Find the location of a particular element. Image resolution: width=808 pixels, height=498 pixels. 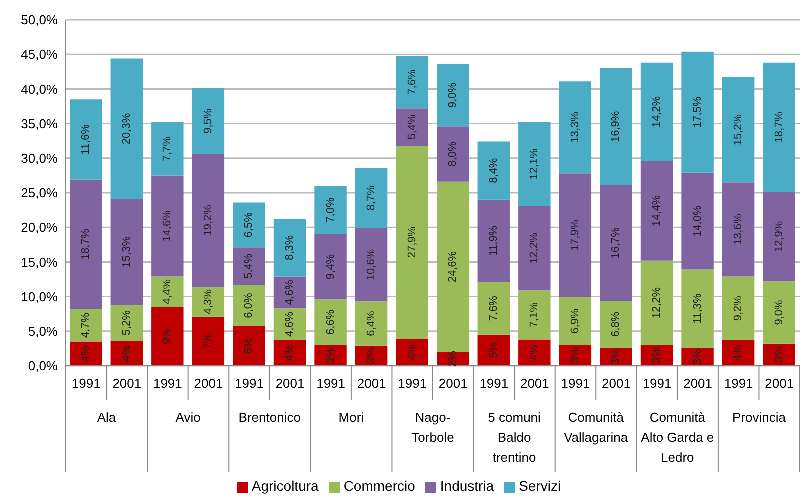

data-label: 7% is located at coordinates (208, 341).